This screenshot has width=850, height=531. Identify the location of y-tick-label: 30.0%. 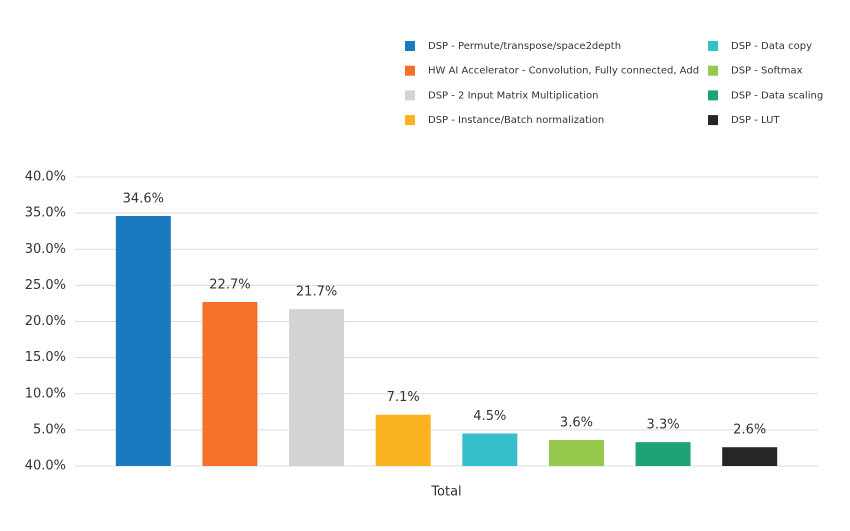
(45, 249).